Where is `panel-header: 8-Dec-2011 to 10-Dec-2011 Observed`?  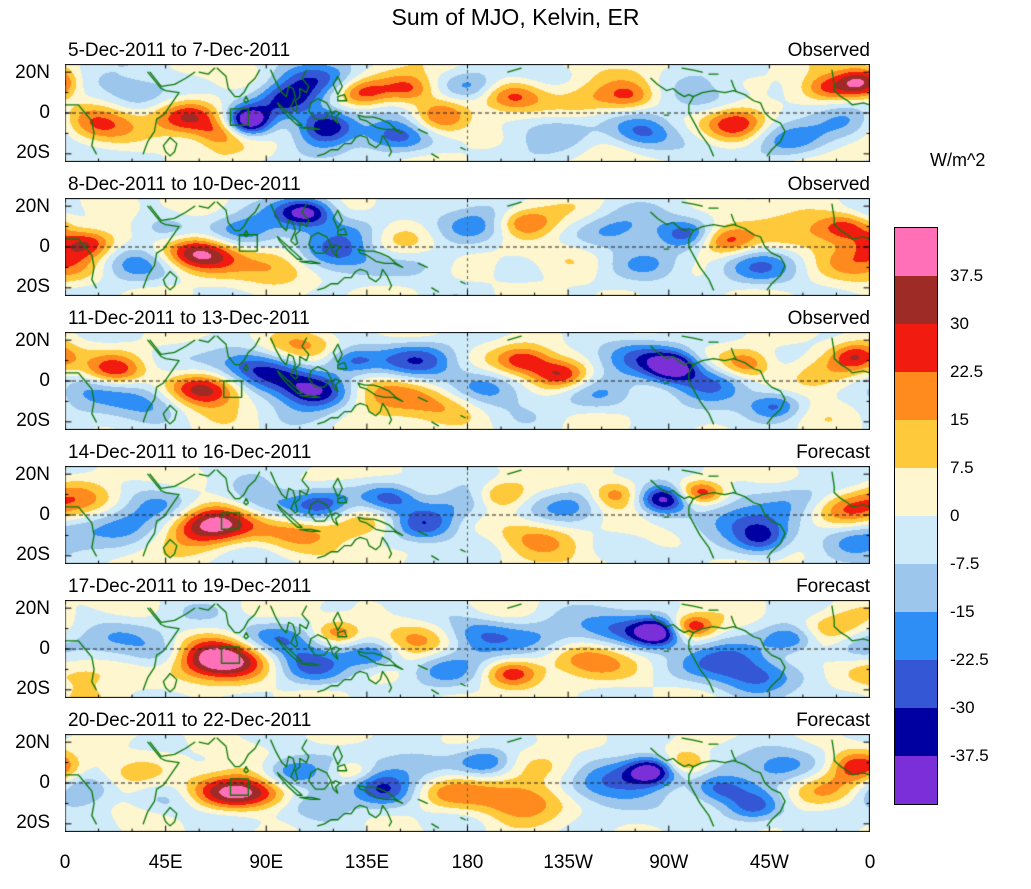 panel-header: 8-Dec-2011 to 10-Dec-2011 Observed is located at coordinates (467, 185).